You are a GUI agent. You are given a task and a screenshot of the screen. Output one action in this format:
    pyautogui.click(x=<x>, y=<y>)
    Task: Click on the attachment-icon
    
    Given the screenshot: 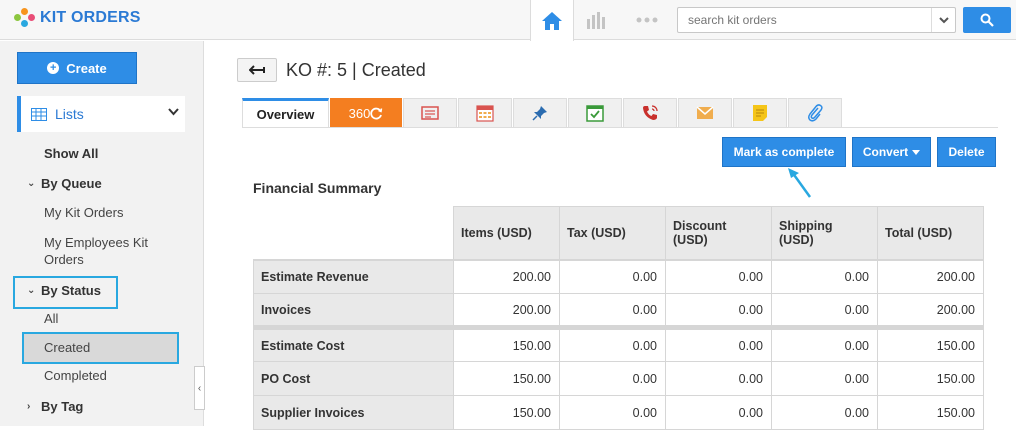 What is the action you would take?
    pyautogui.click(x=815, y=113)
    